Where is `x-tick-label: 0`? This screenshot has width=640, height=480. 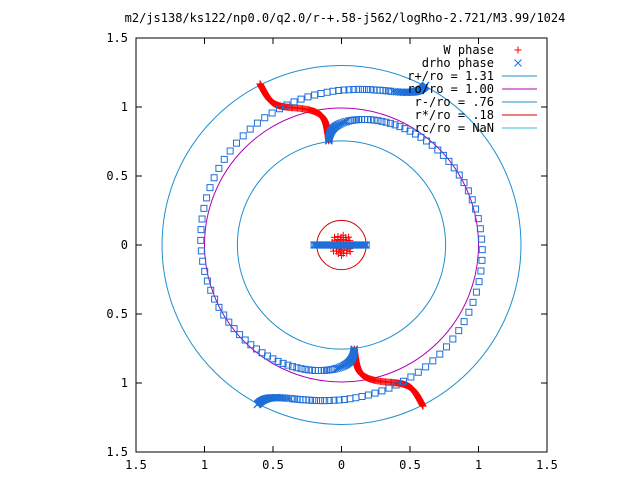
x-tick-label: 0 is located at coordinates (341, 465).